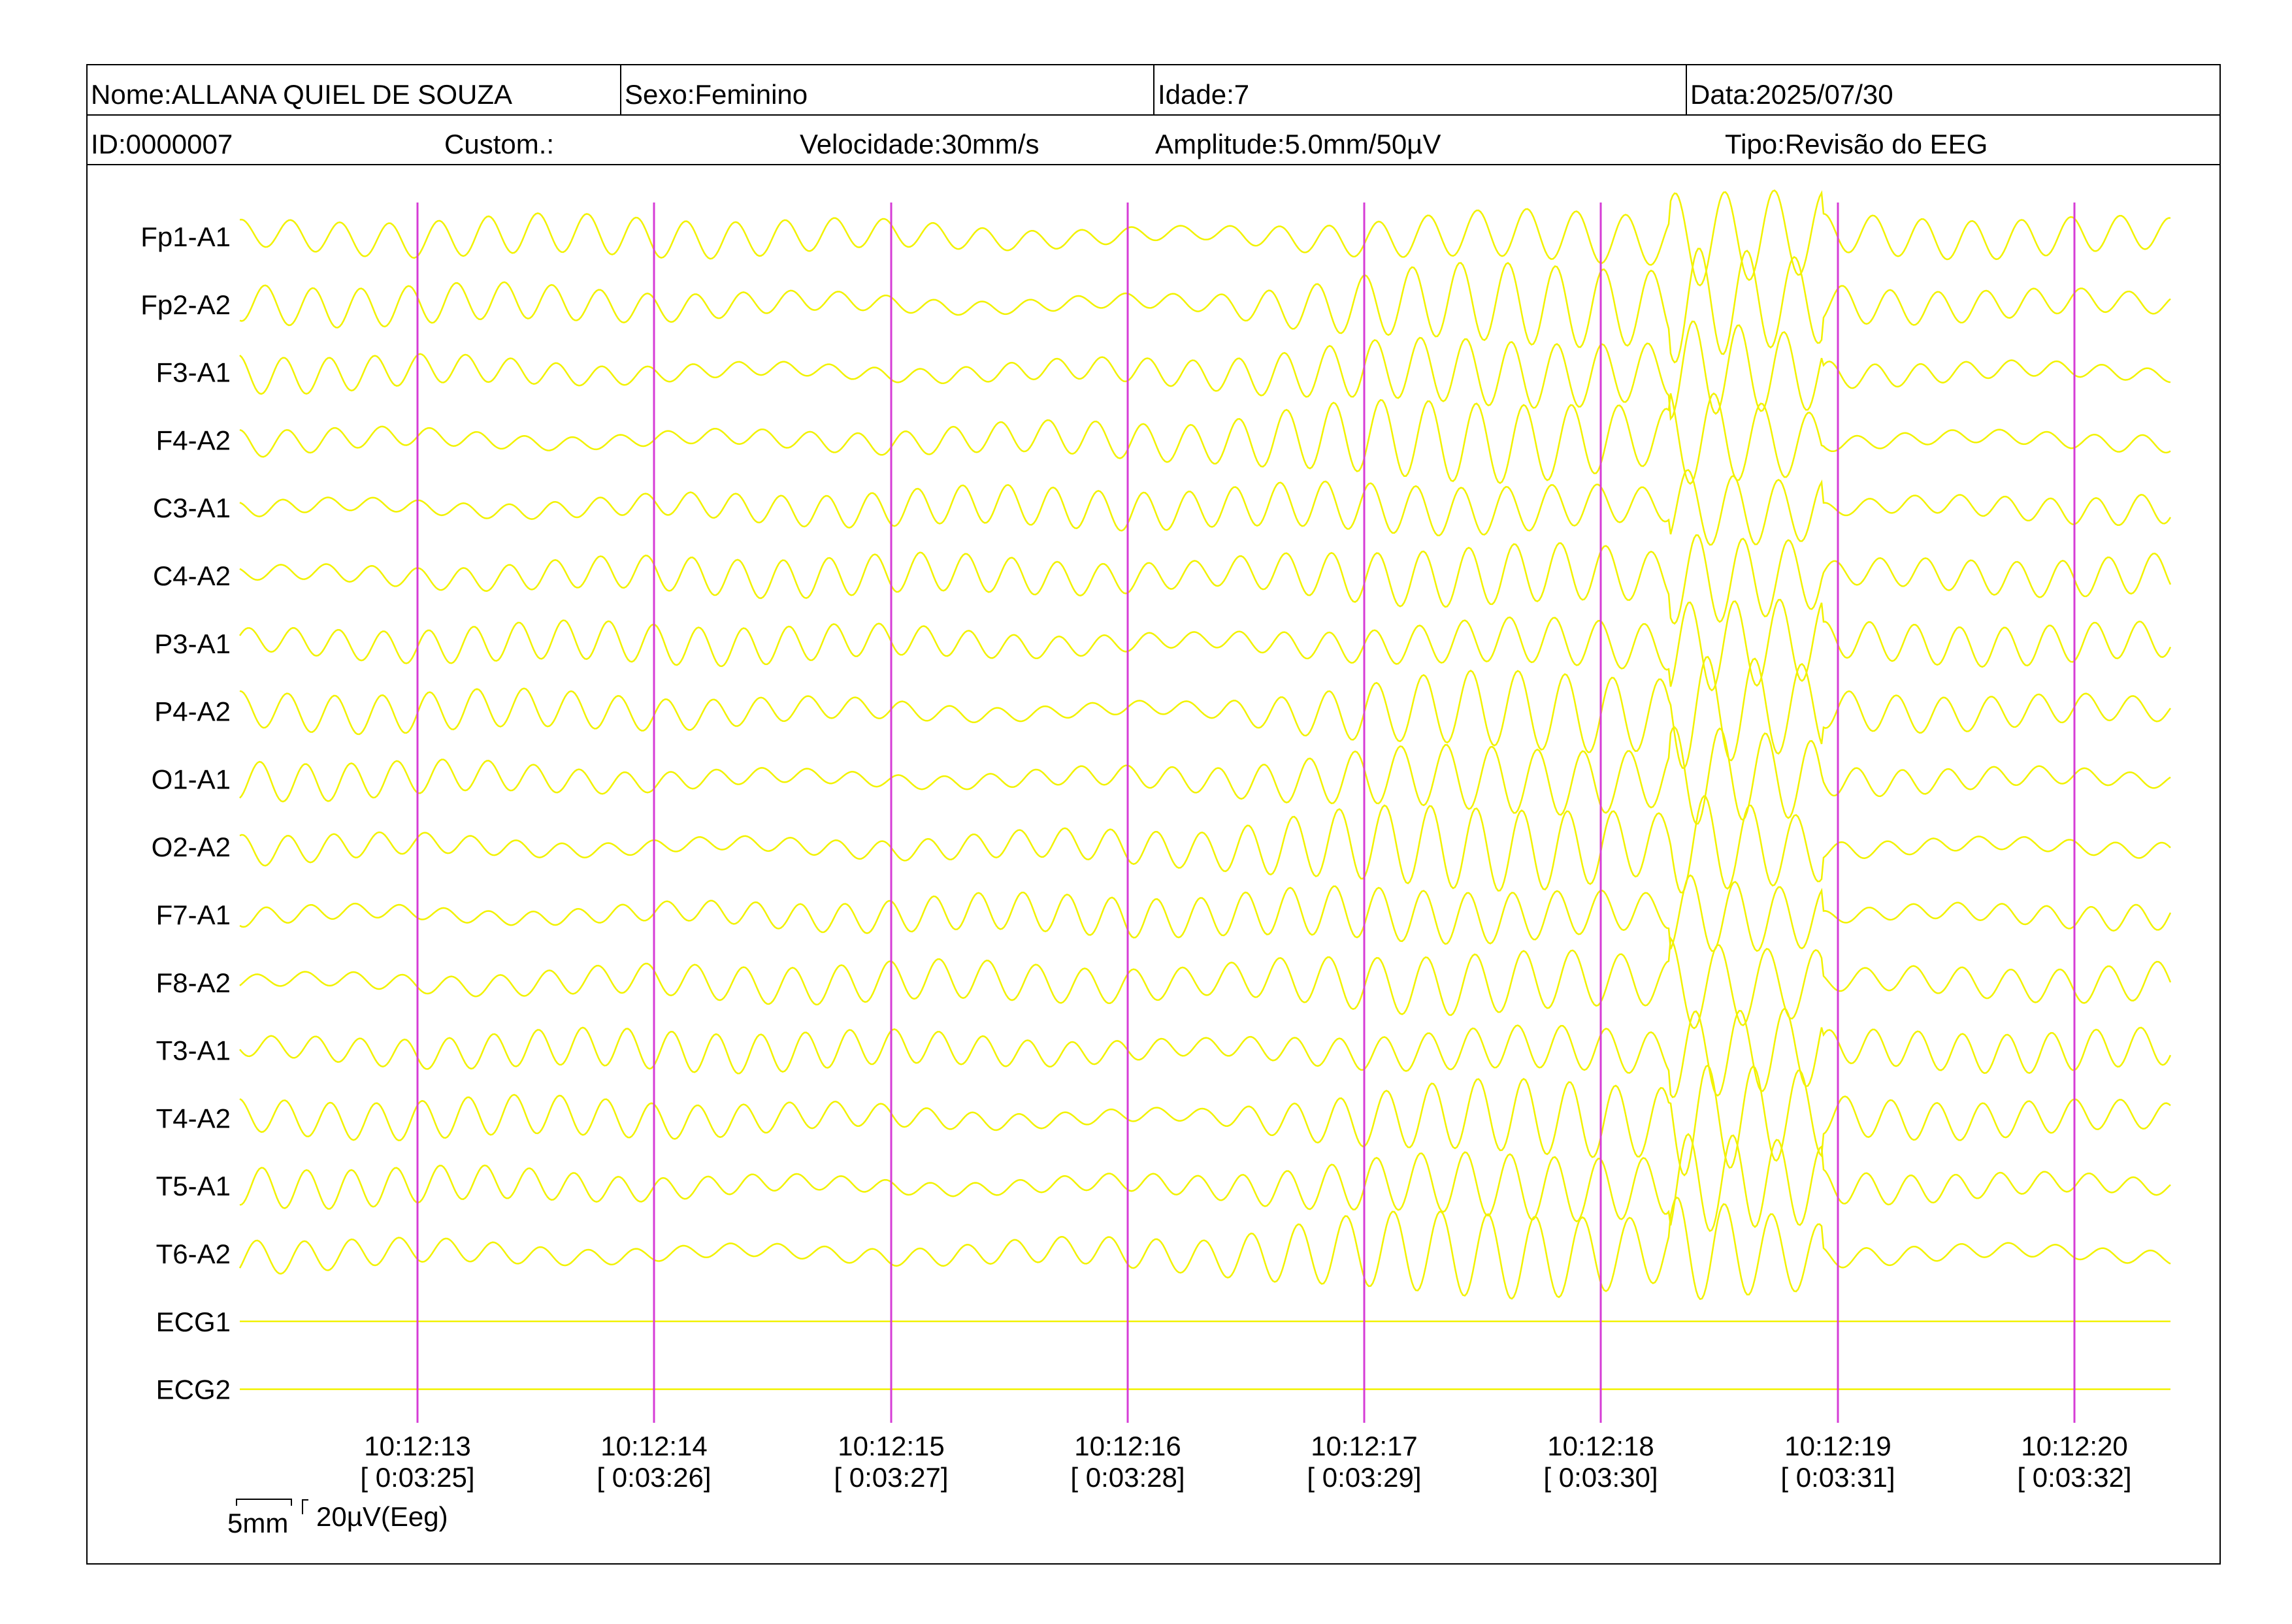  Describe the element at coordinates (891, 1477) in the screenshot. I see `elapsed-label: [ 0:03:27]` at that location.